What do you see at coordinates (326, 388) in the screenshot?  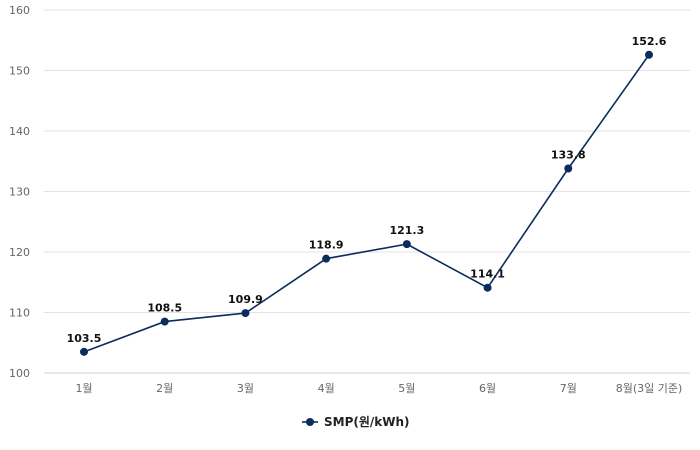 I see `x-tick-label: 4월` at bounding box center [326, 388].